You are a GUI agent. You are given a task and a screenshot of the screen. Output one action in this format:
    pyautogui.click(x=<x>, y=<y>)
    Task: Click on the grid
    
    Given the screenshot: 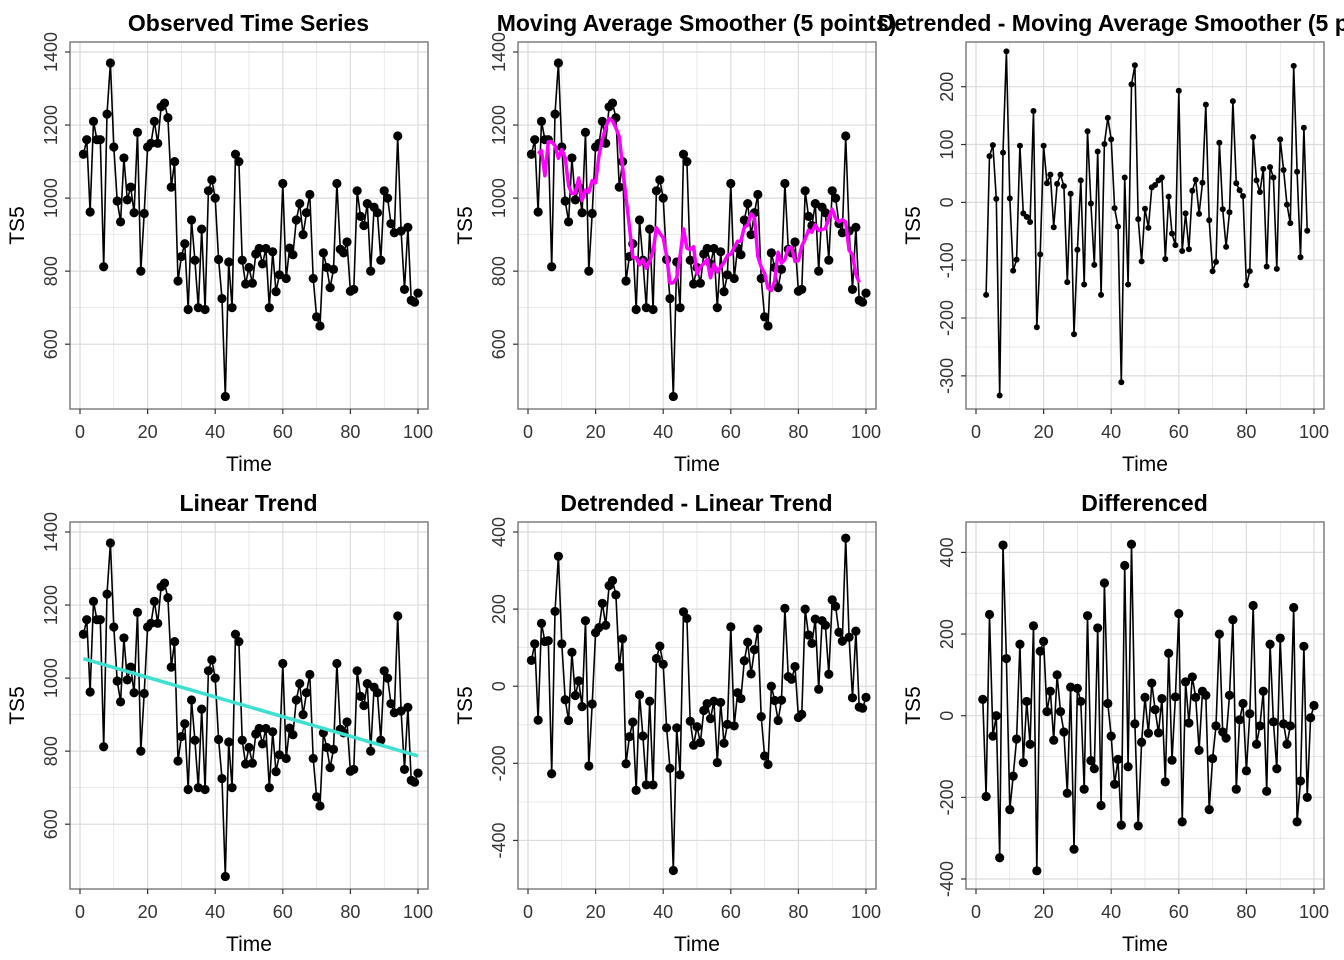 What is the action you would take?
    pyautogui.click(x=1145, y=225)
    